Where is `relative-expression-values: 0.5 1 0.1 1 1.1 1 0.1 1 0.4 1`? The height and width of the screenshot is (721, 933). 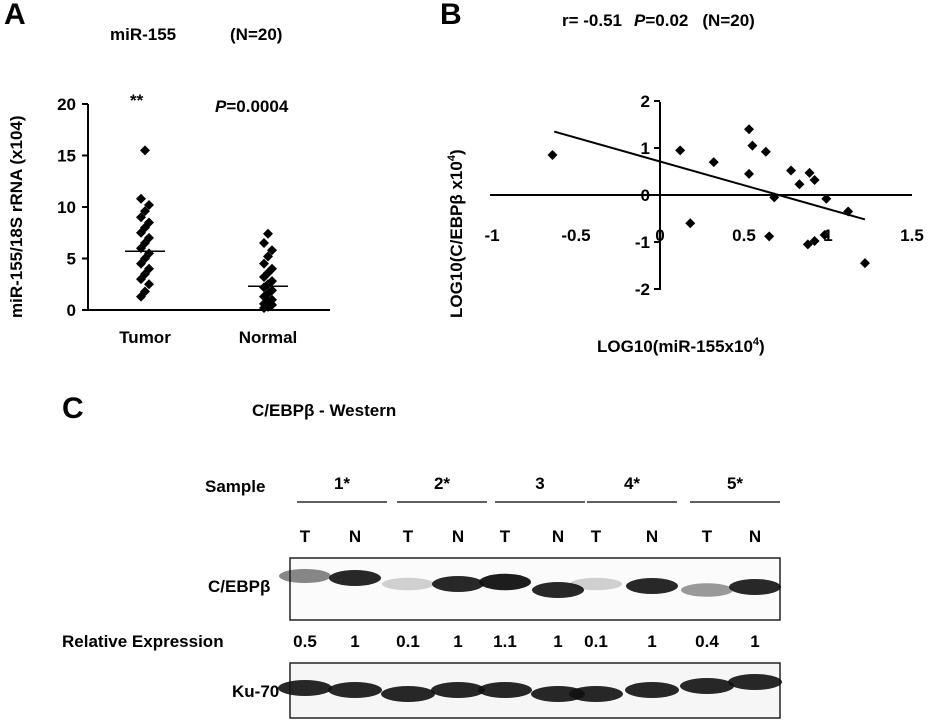
relative-expression-values: 0.5 1 0.1 1 1.1 1 0.1 1 0.4 1 is located at coordinates (526, 641).